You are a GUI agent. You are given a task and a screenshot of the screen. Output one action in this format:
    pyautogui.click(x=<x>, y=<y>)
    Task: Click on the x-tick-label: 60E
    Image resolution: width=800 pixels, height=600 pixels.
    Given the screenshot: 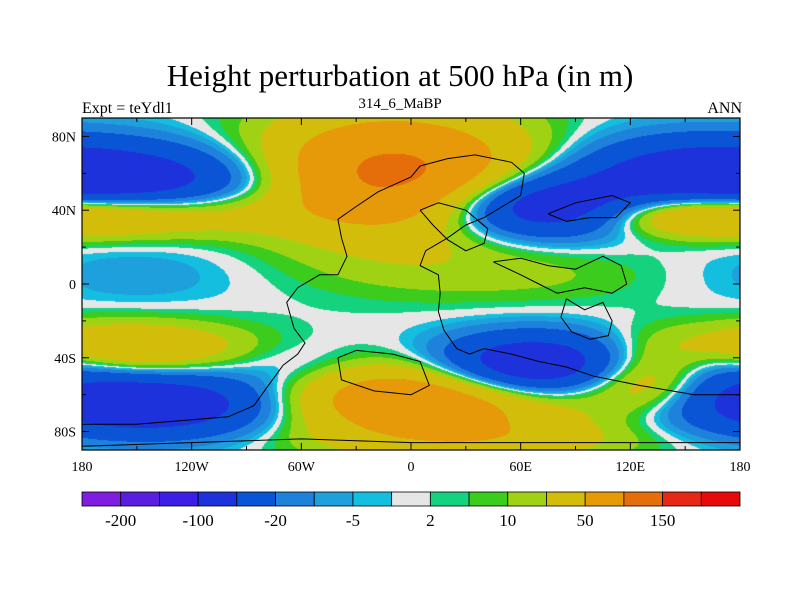 What is the action you would take?
    pyautogui.click(x=520, y=467)
    